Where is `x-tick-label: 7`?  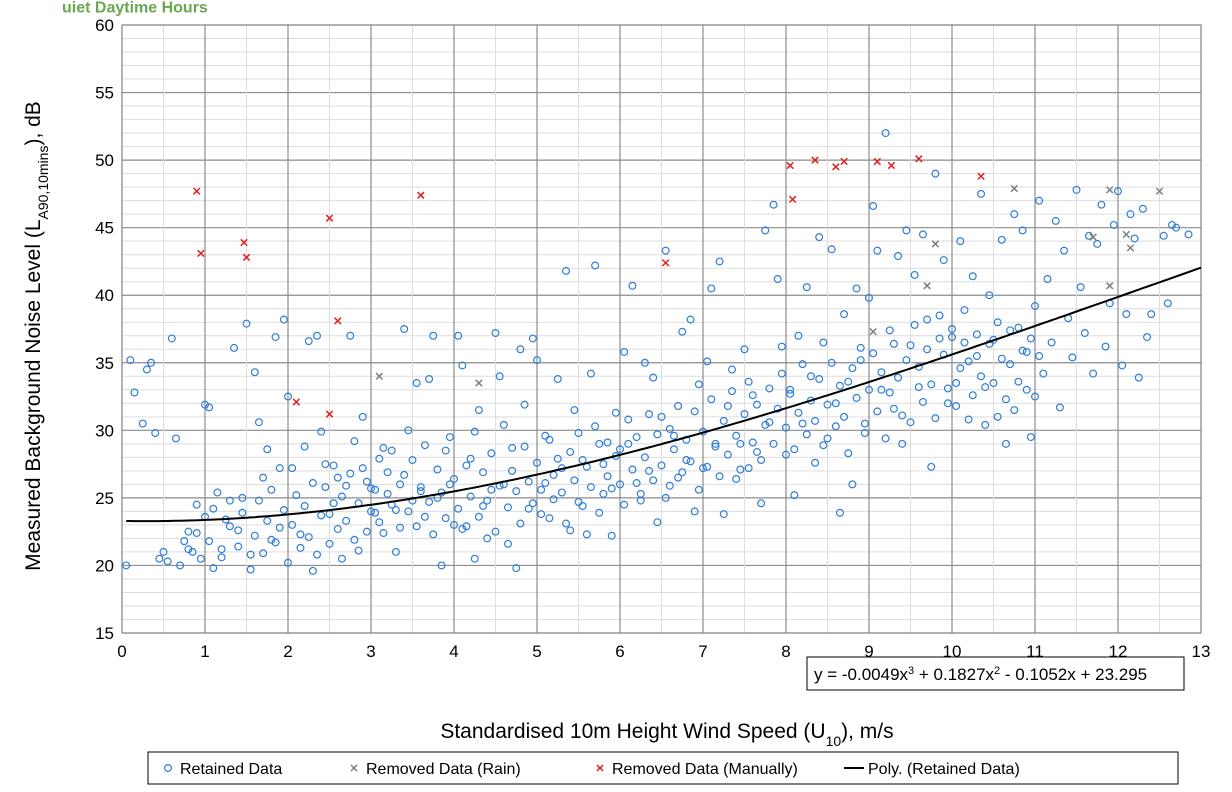
x-tick-label: 7 is located at coordinates (702, 651).